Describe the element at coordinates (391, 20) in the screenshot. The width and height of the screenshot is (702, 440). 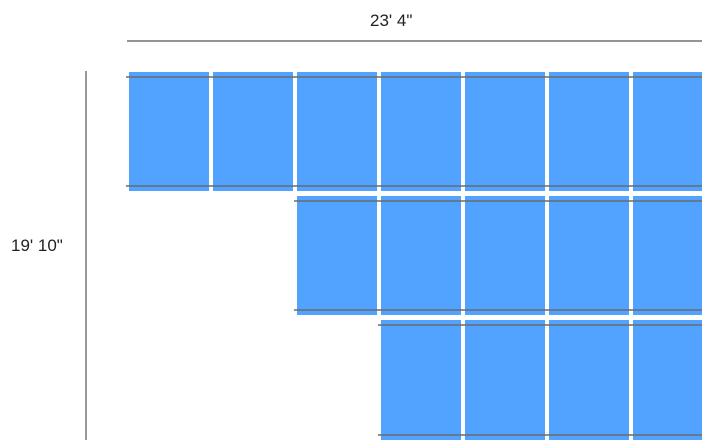
I see `width-dimension-label: 23' 4"` at that location.